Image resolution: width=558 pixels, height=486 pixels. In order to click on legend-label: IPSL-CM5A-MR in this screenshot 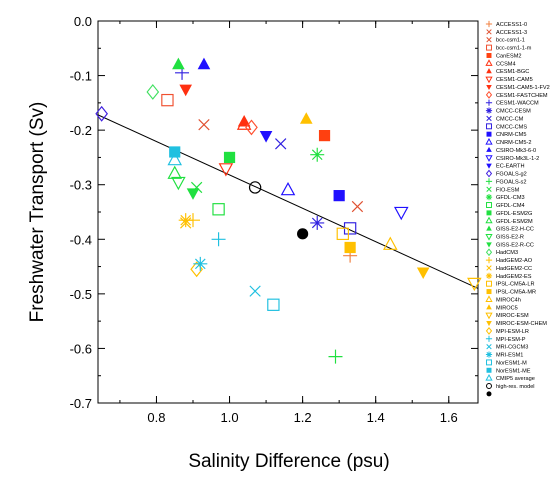, I will do `click(516, 293)`.